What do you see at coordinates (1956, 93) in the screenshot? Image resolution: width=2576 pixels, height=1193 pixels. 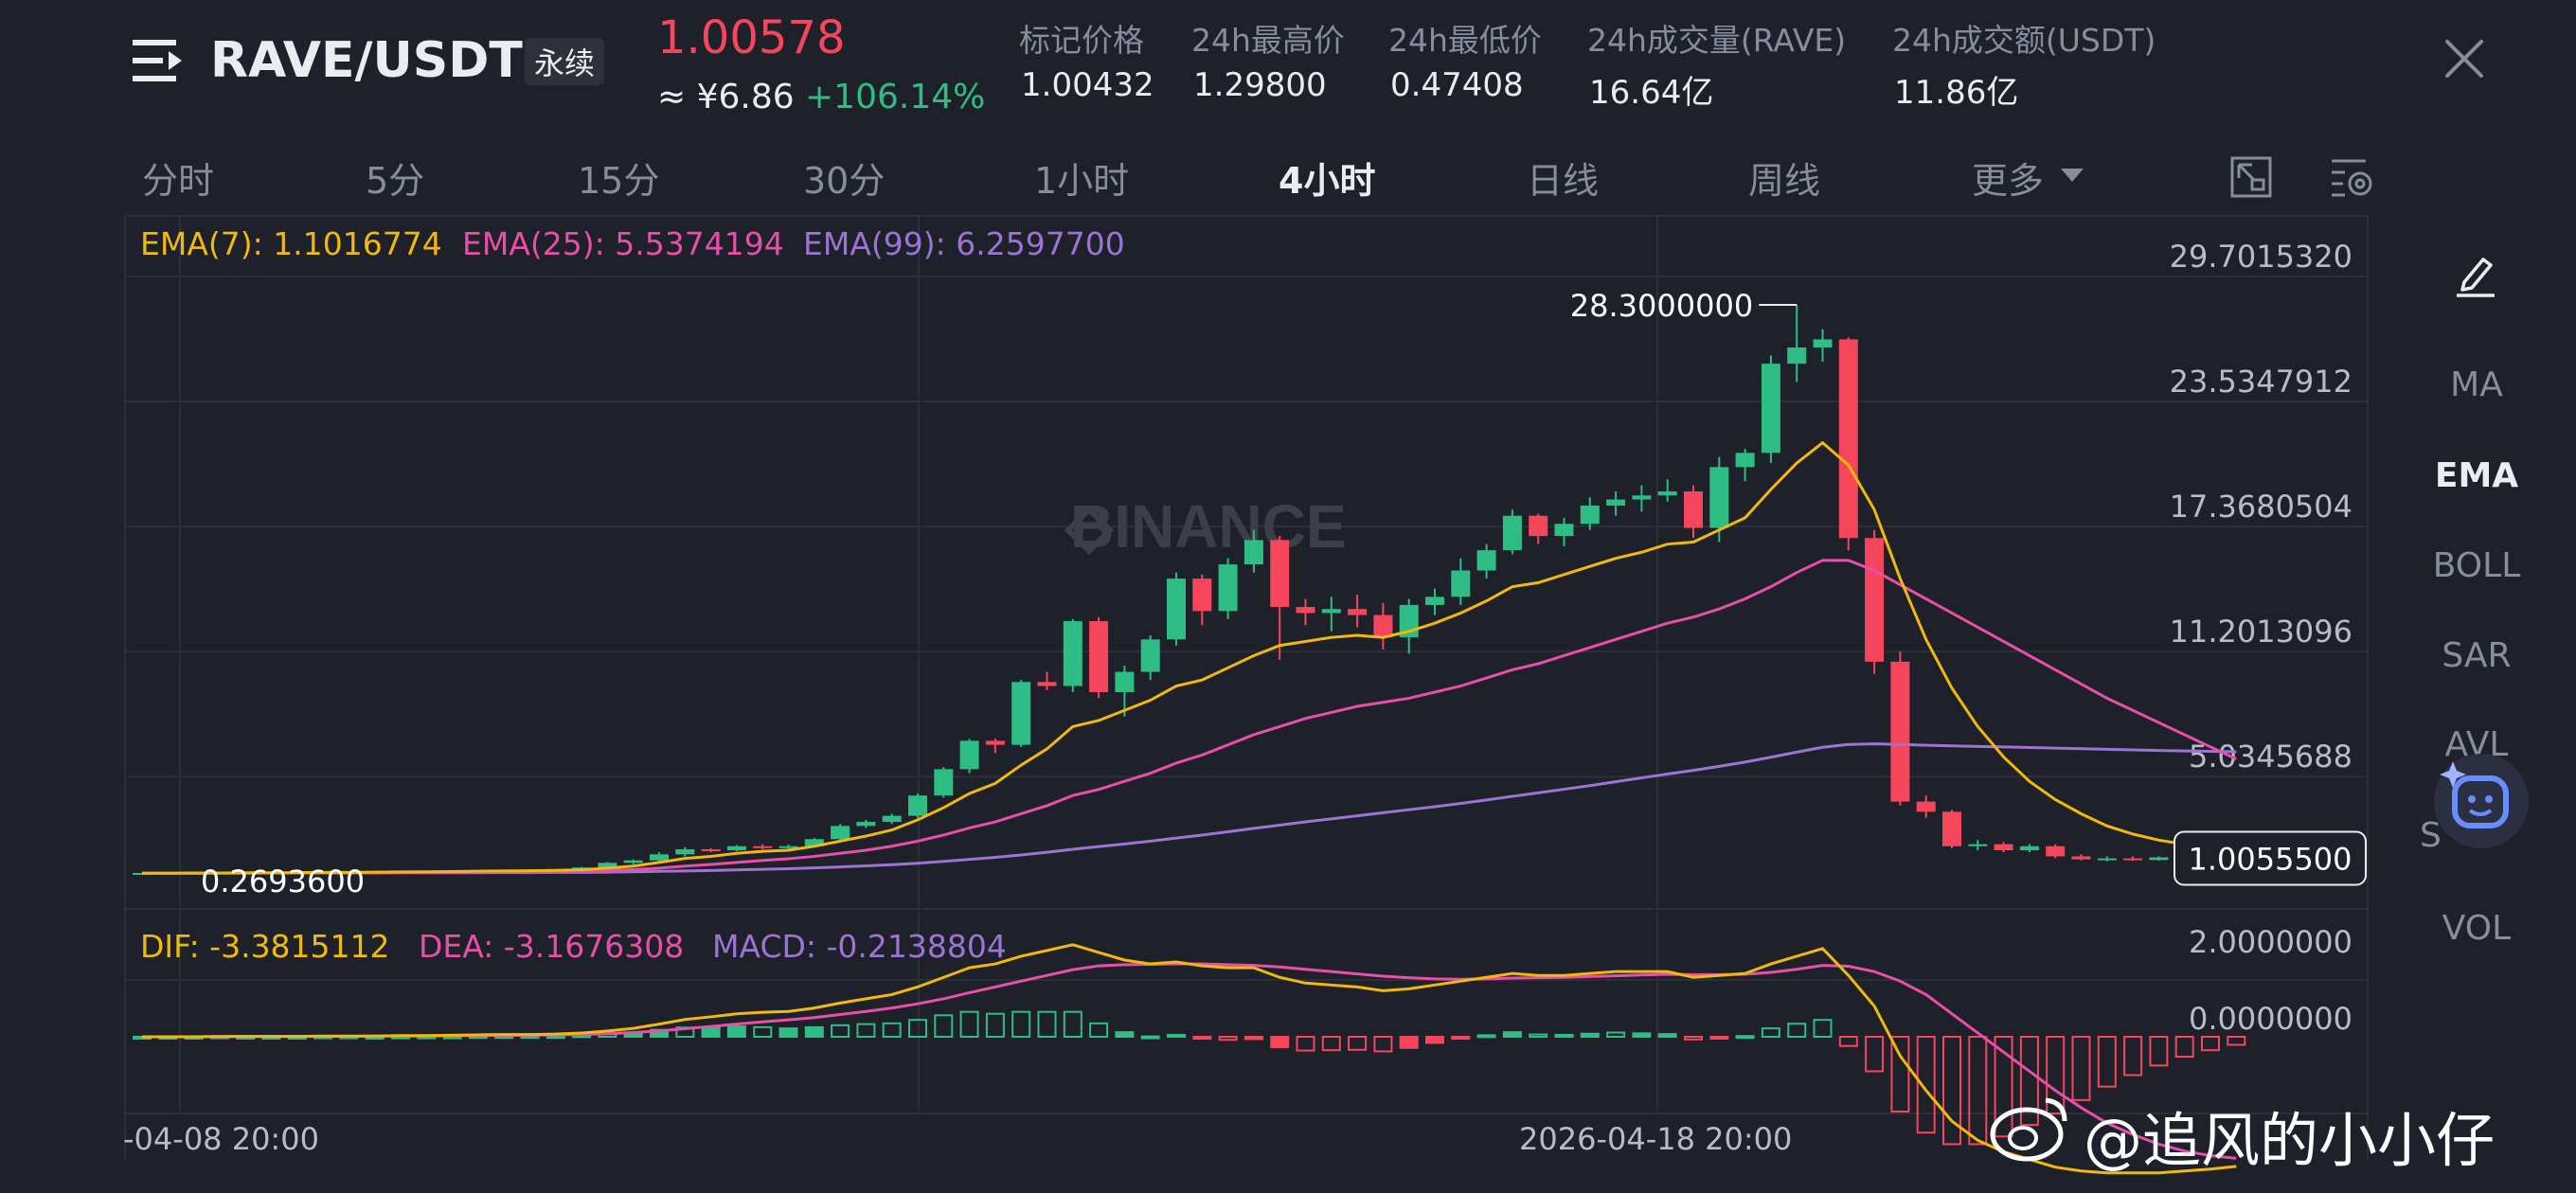 I see `stat-value-24h-turnover: 11.86亿` at bounding box center [1956, 93].